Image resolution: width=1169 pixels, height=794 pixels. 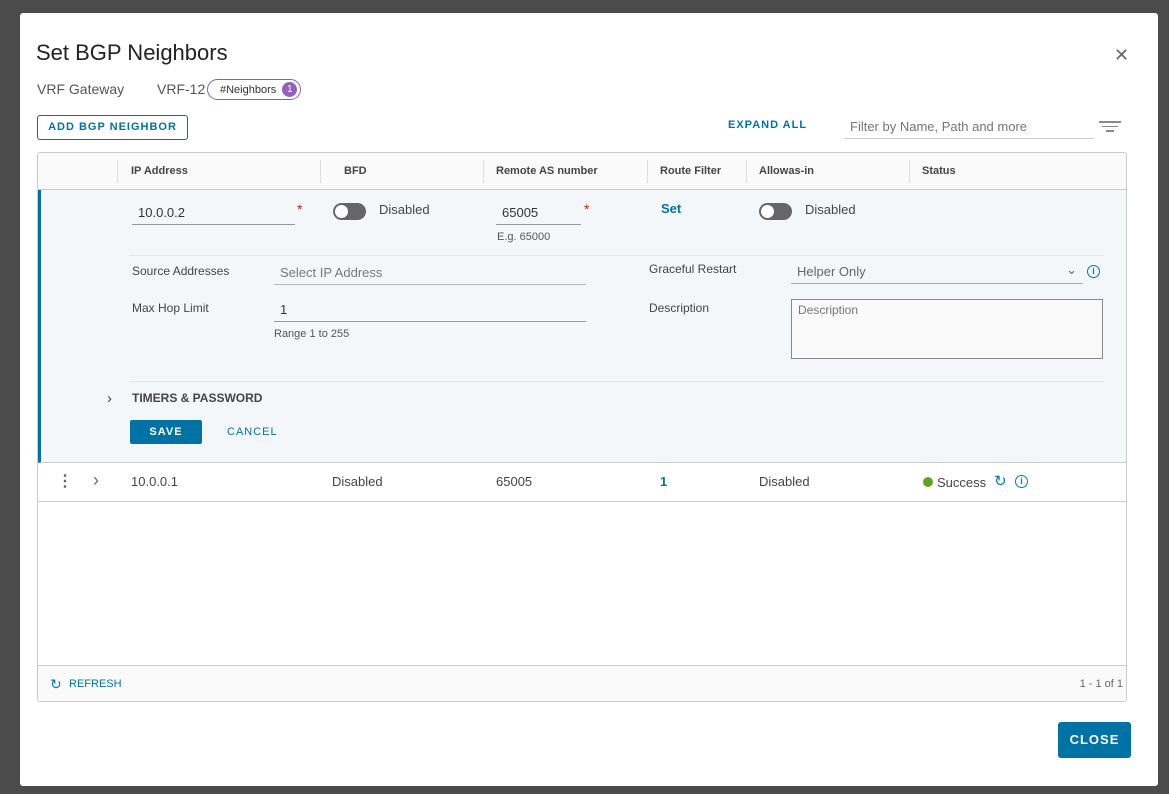 What do you see at coordinates (831, 271) in the screenshot?
I see `graceful-restart-value: Helper Only` at bounding box center [831, 271].